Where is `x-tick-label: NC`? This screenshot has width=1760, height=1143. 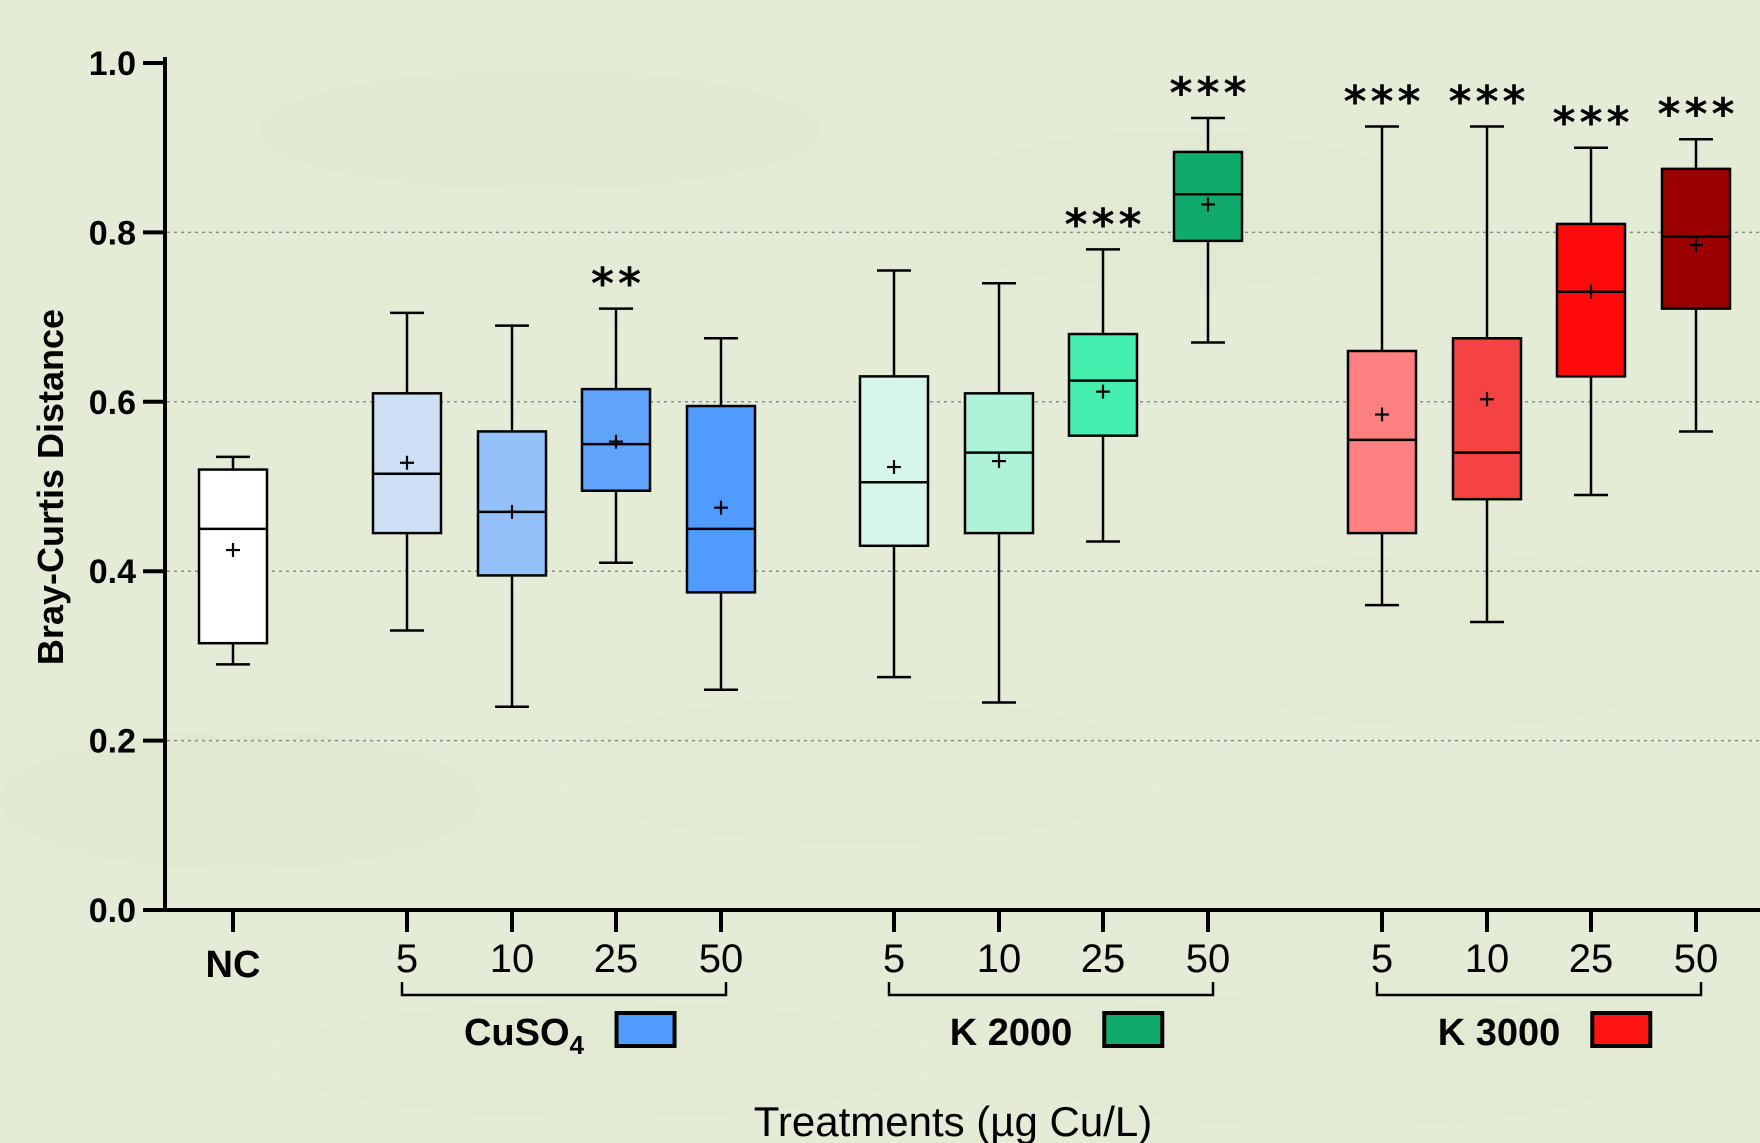
x-tick-label: NC is located at coordinates (233, 965).